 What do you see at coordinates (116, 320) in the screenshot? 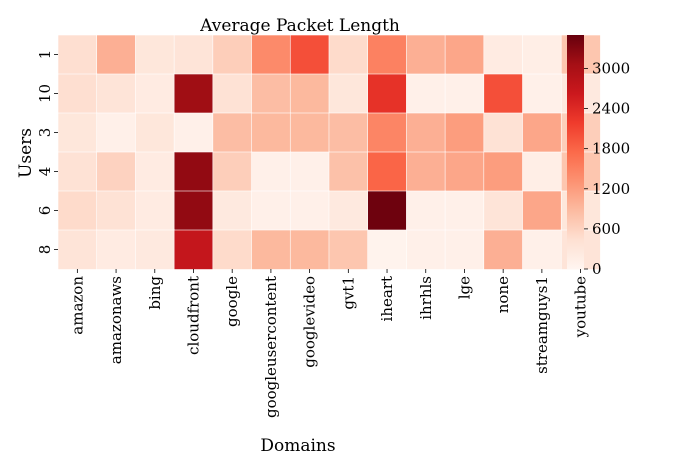
I see `x-tick-label: amazonaws` at bounding box center [116, 320].